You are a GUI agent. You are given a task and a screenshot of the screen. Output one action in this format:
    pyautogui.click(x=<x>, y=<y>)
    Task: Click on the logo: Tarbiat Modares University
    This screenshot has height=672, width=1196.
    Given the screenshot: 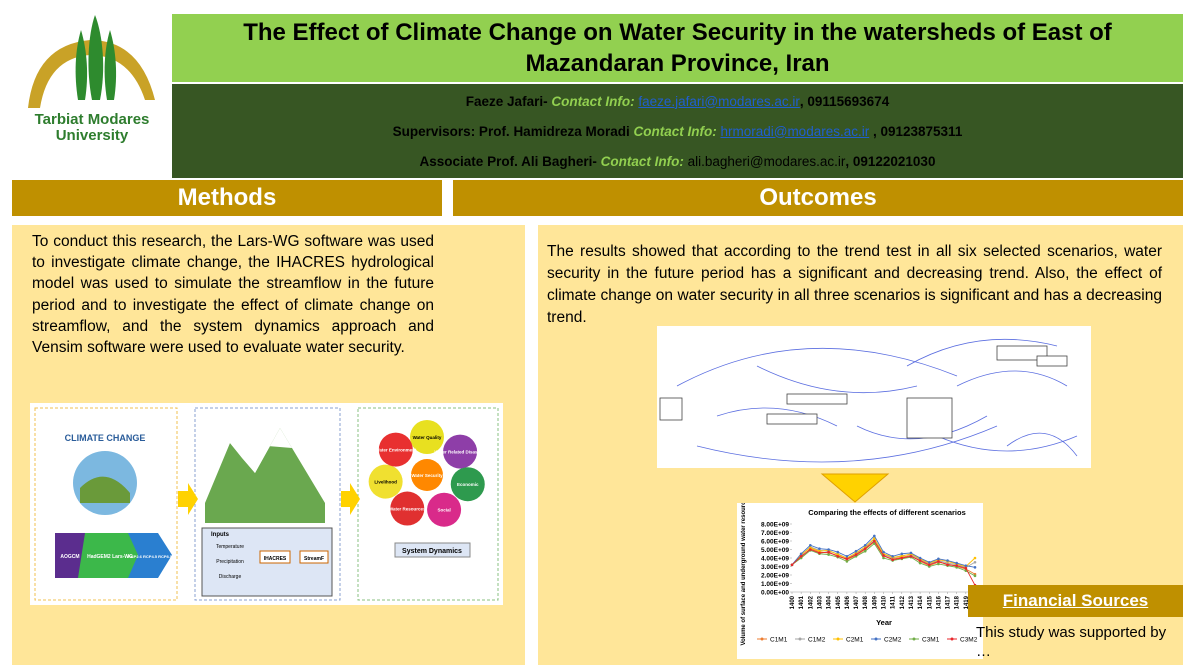 What is the action you would take?
    pyautogui.click(x=91, y=79)
    